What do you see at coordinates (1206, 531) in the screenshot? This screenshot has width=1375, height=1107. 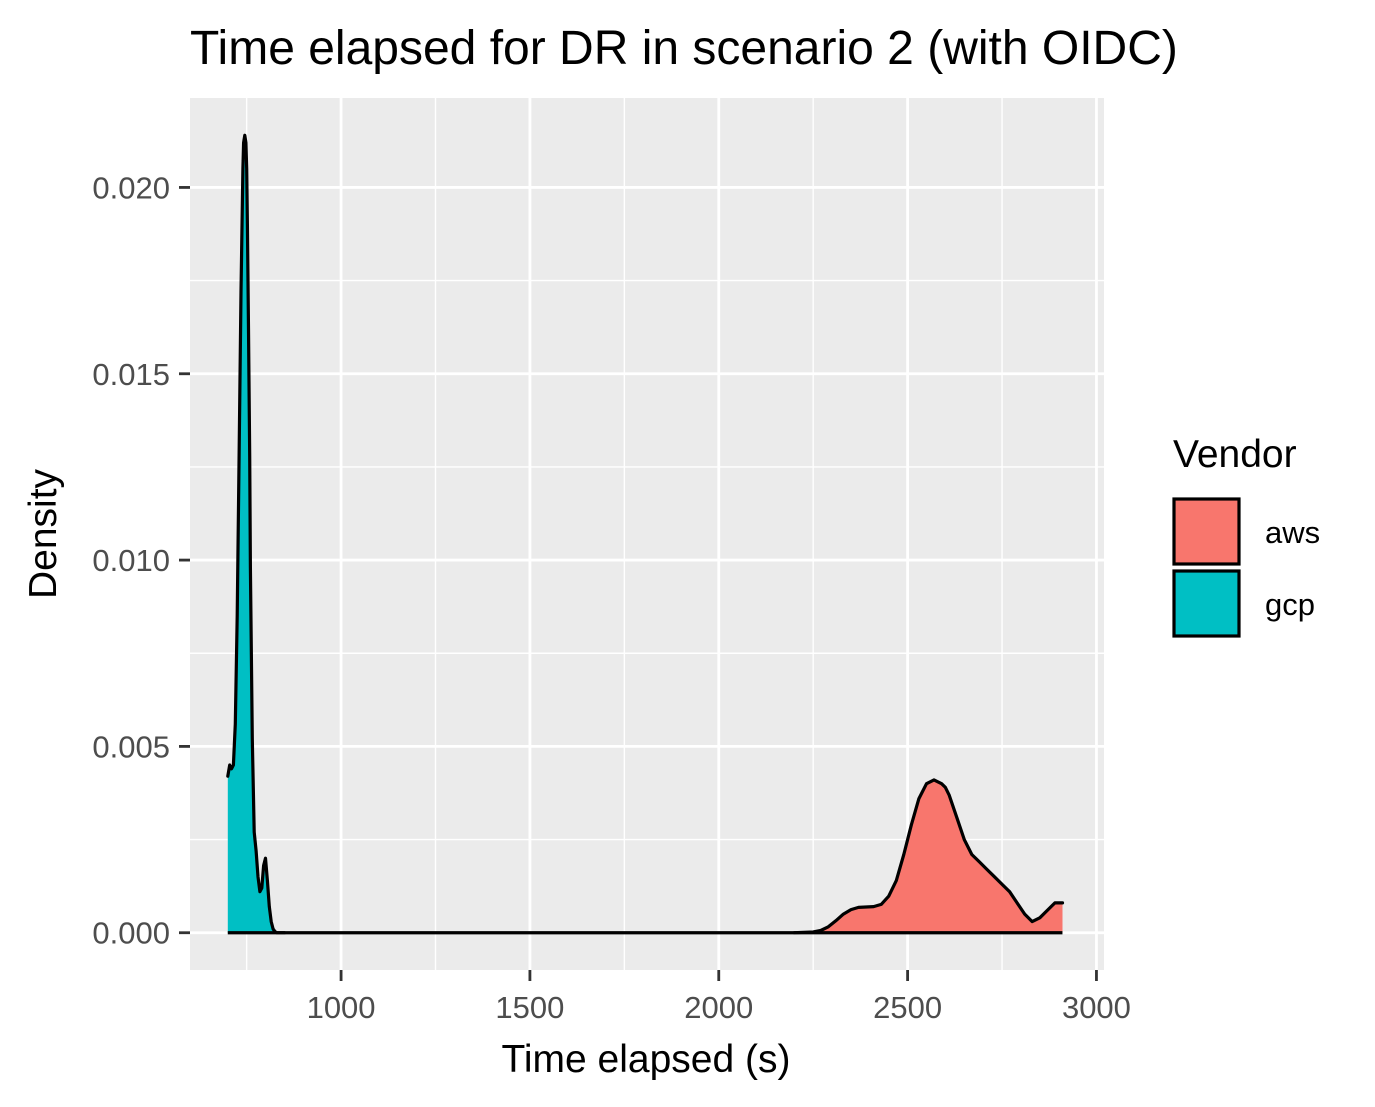 I see `legend-key-aws` at bounding box center [1206, 531].